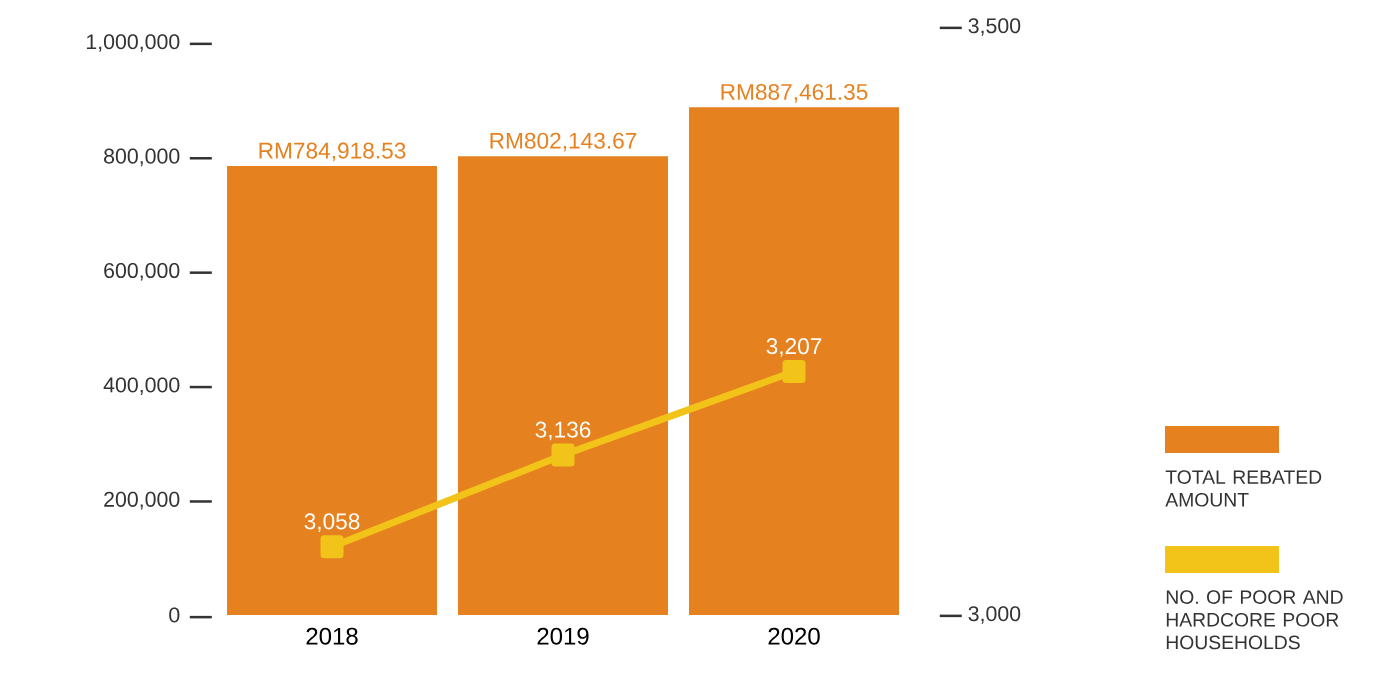 The height and width of the screenshot is (691, 1379). Describe the element at coordinates (994, 615) in the screenshot. I see `y2-tick-label: 3,000` at that location.